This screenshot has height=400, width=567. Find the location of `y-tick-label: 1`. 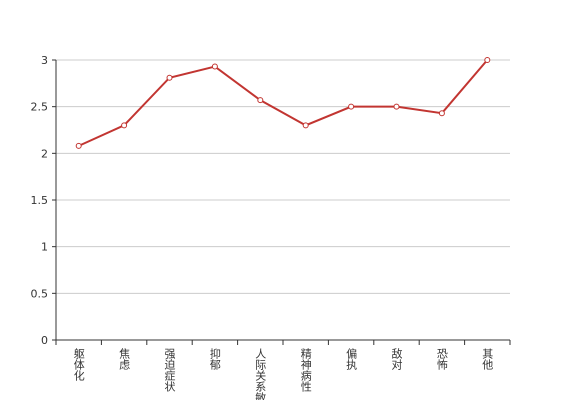

y-tick-label: 1 is located at coordinates (44, 247).